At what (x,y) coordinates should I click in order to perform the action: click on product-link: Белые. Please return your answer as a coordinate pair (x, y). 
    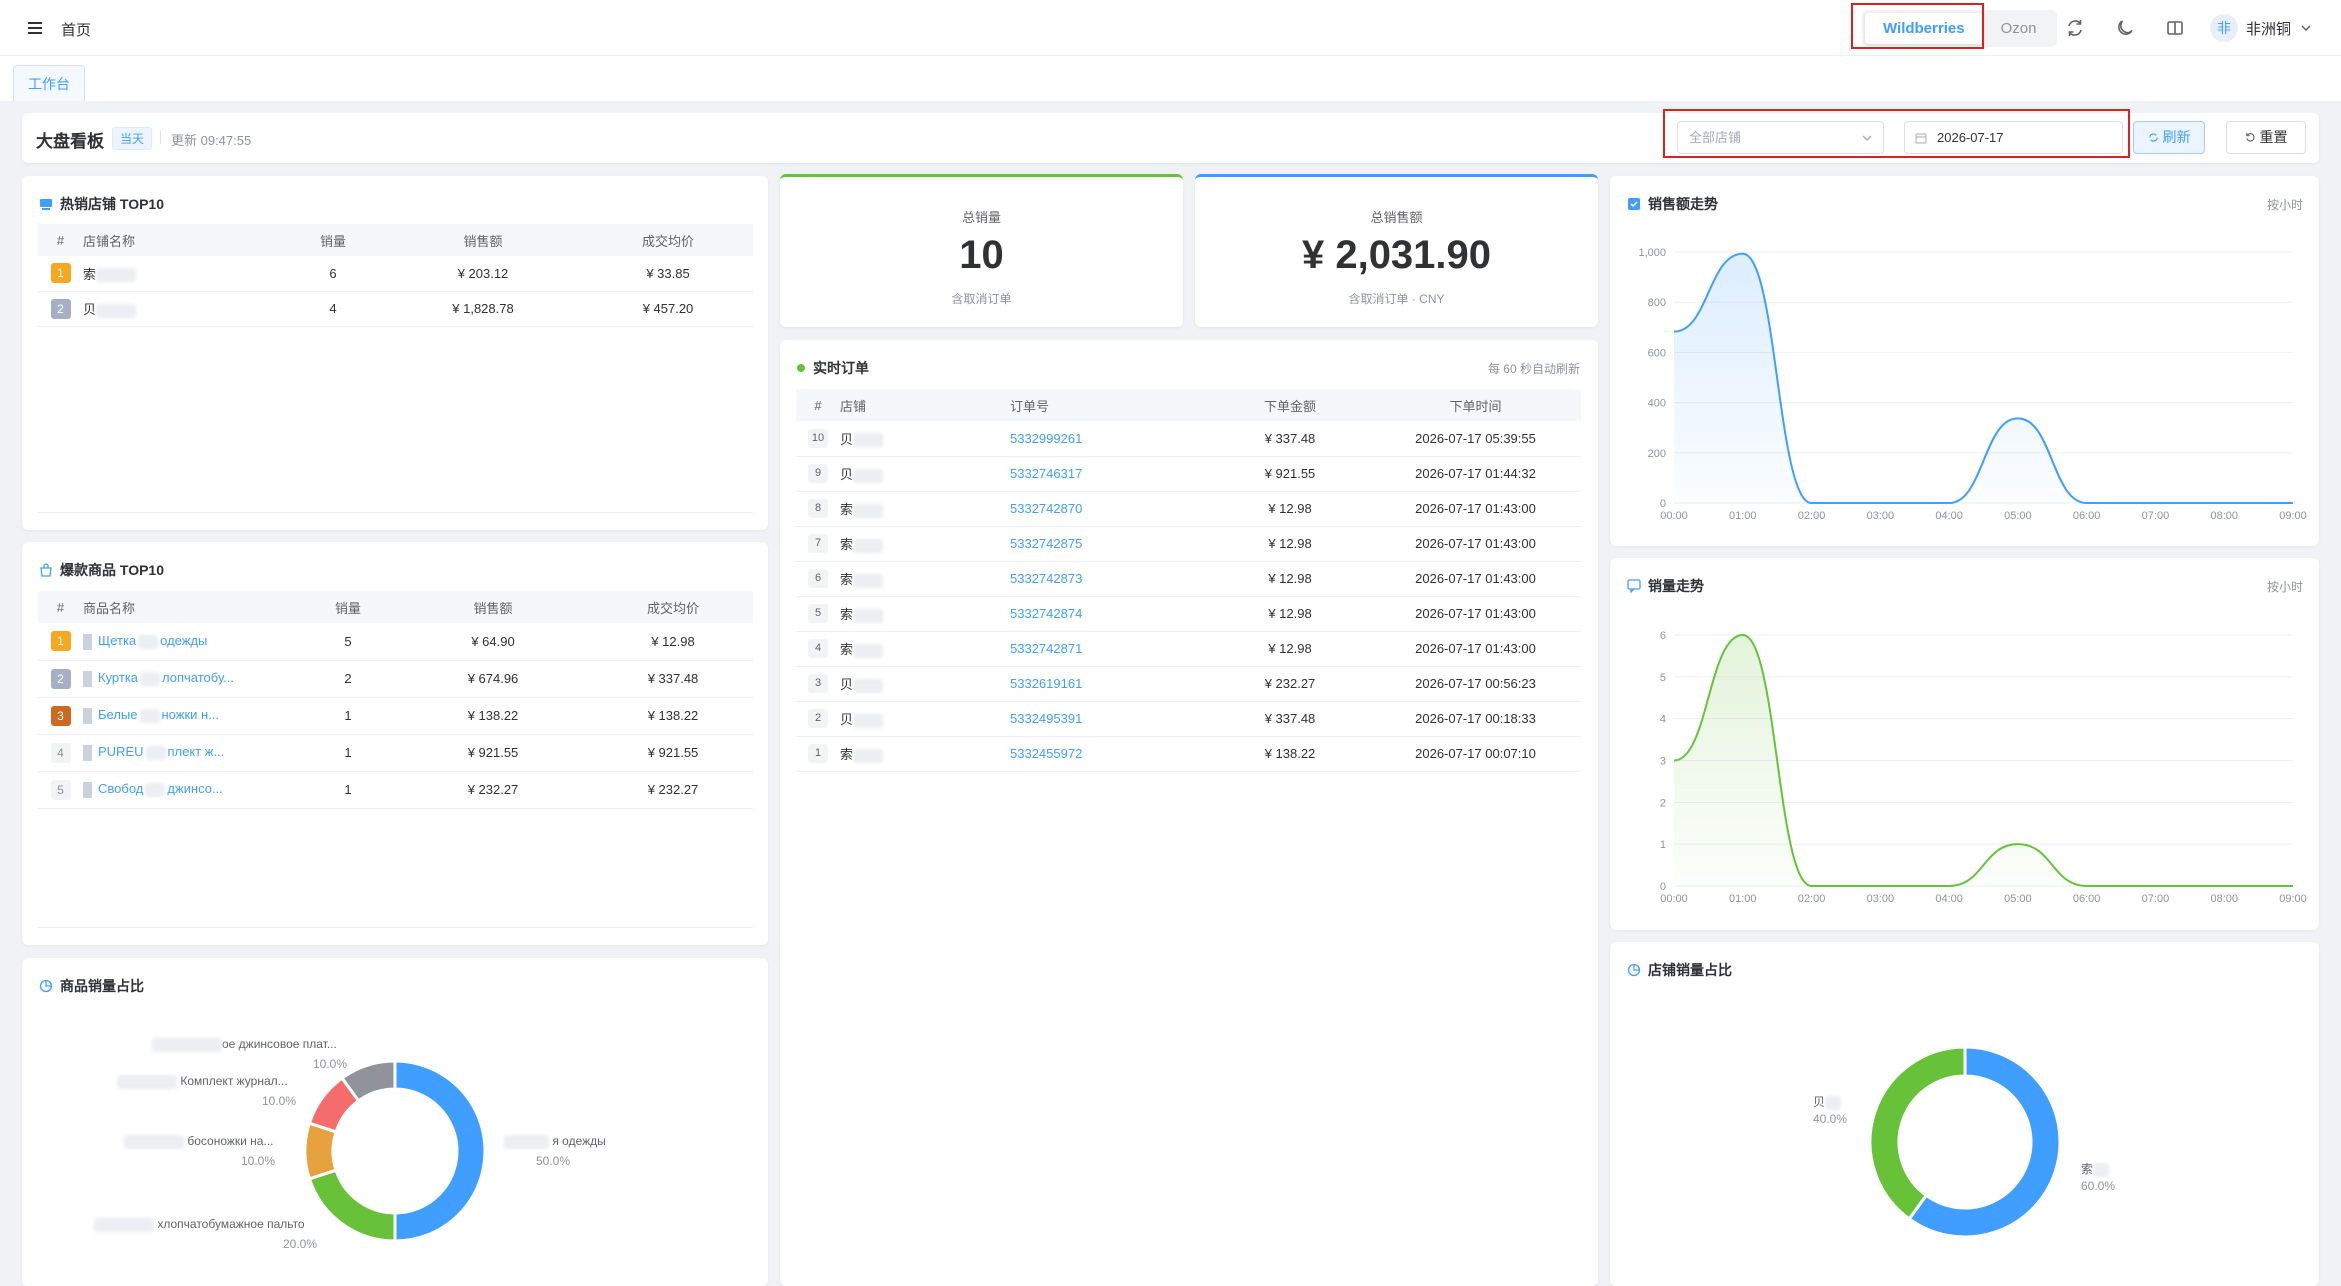
    Looking at the image, I should click on (118, 715).